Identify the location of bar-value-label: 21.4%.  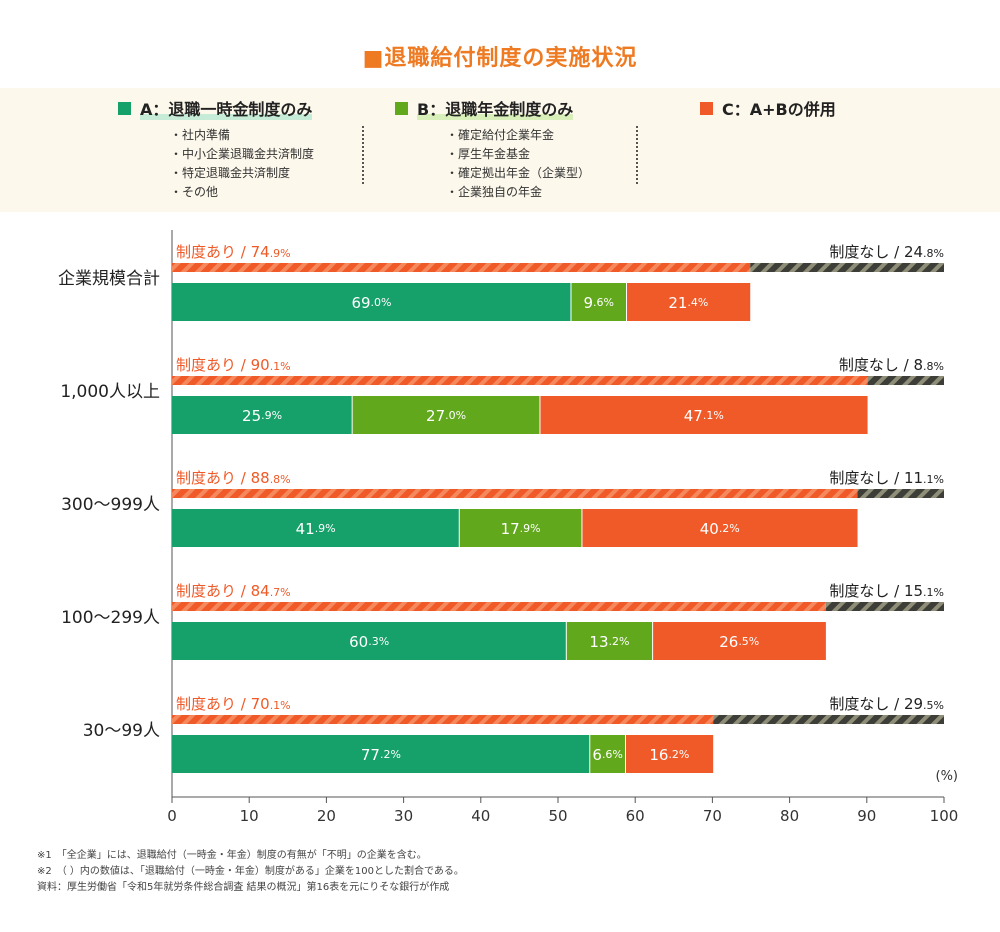
(688, 303).